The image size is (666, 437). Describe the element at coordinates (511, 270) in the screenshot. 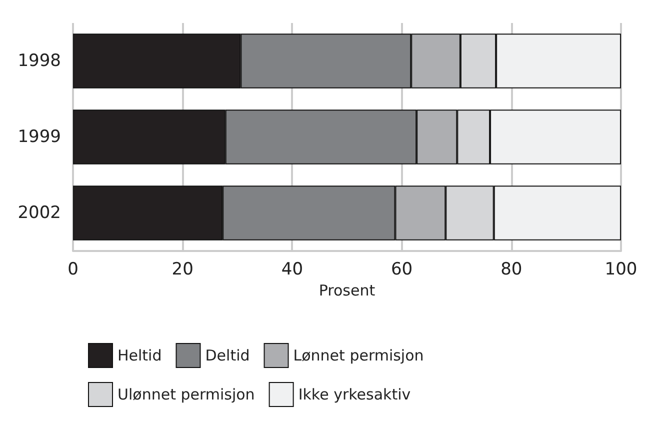

I see `x-tick-label: 80` at that location.